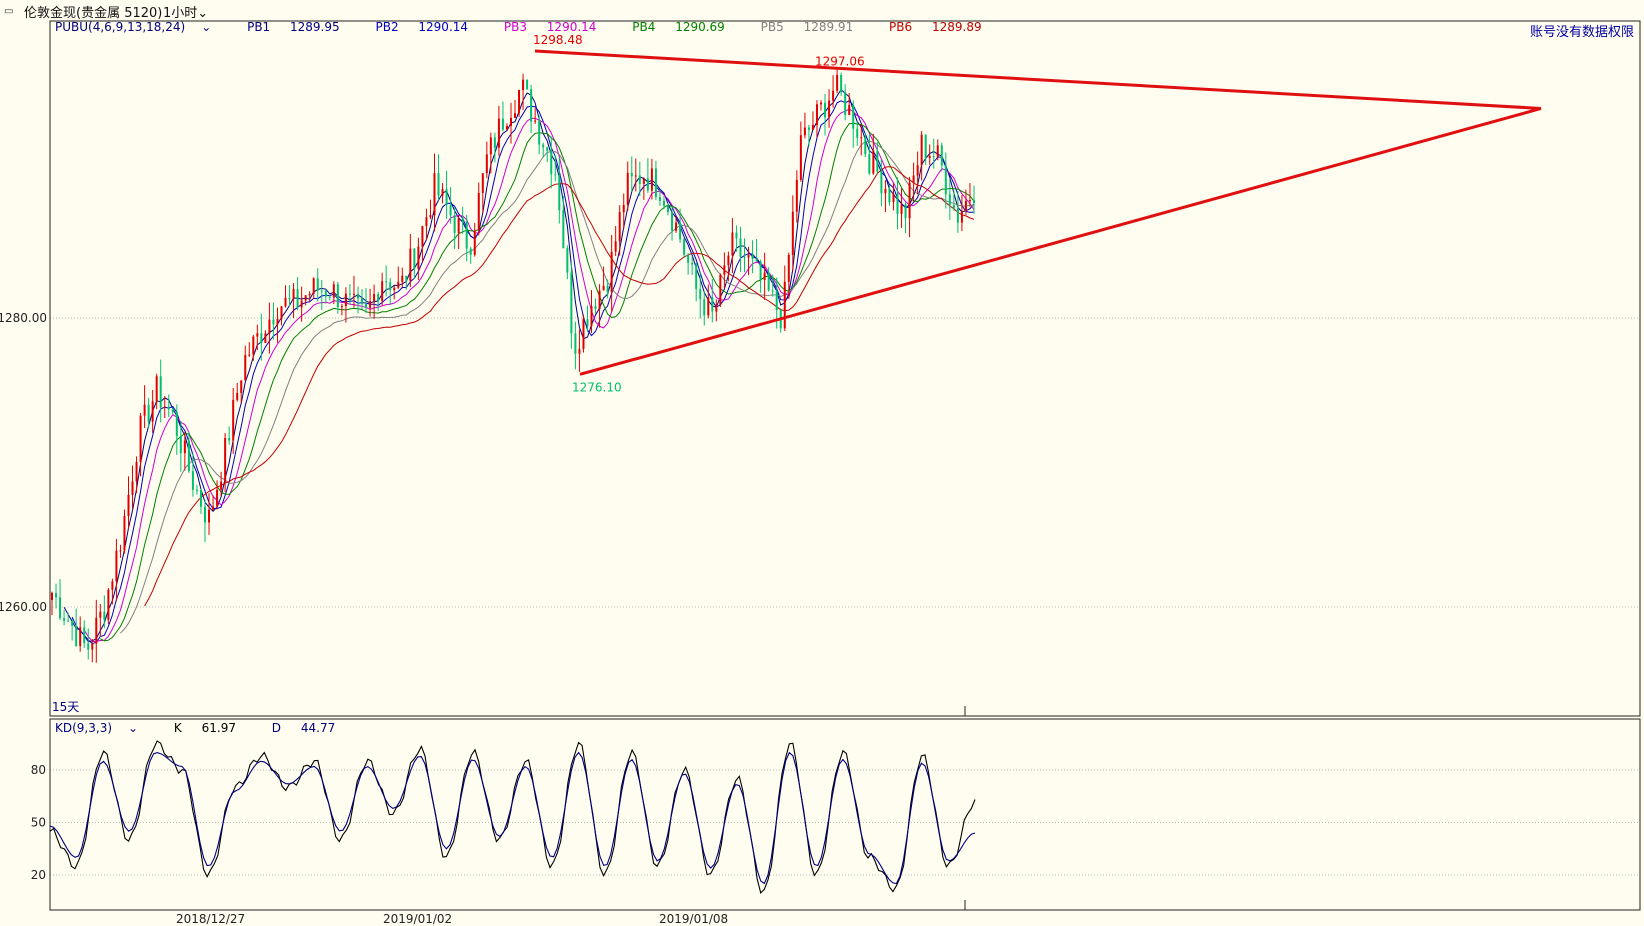  What do you see at coordinates (204, 728) in the screenshot?
I see `kd-k-value: K 61.97` at bounding box center [204, 728].